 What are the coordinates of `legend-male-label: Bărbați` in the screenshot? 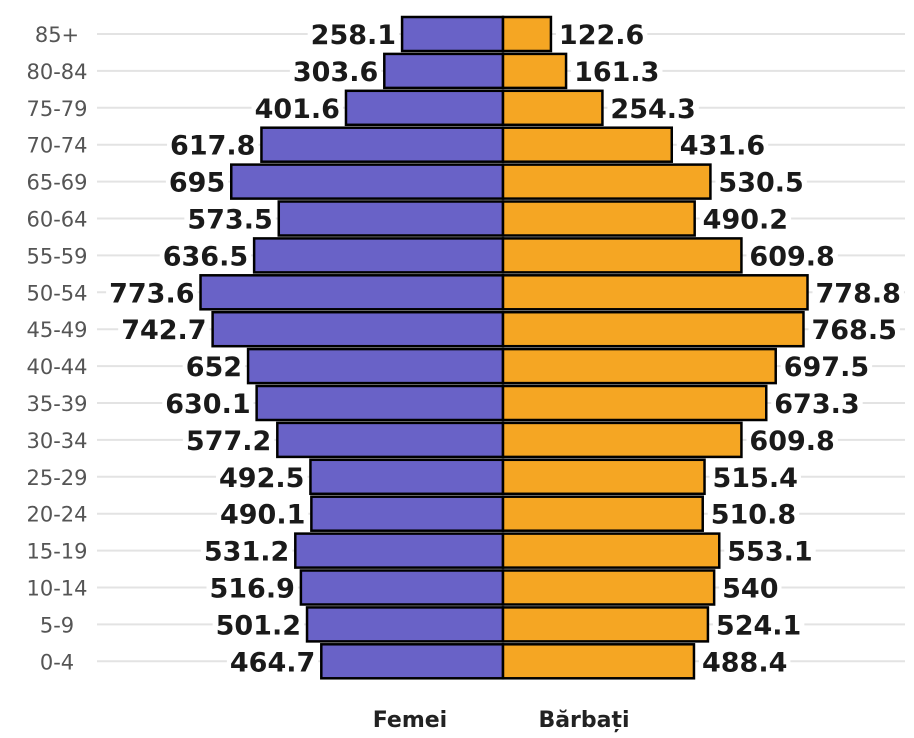 It's located at (583, 720).